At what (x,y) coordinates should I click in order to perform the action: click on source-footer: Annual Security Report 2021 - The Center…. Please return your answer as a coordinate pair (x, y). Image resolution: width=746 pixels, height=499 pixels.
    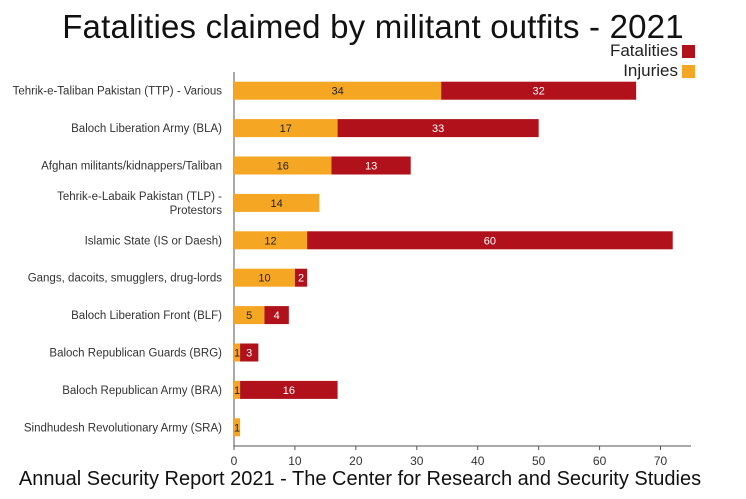
    Looking at the image, I should click on (360, 479).